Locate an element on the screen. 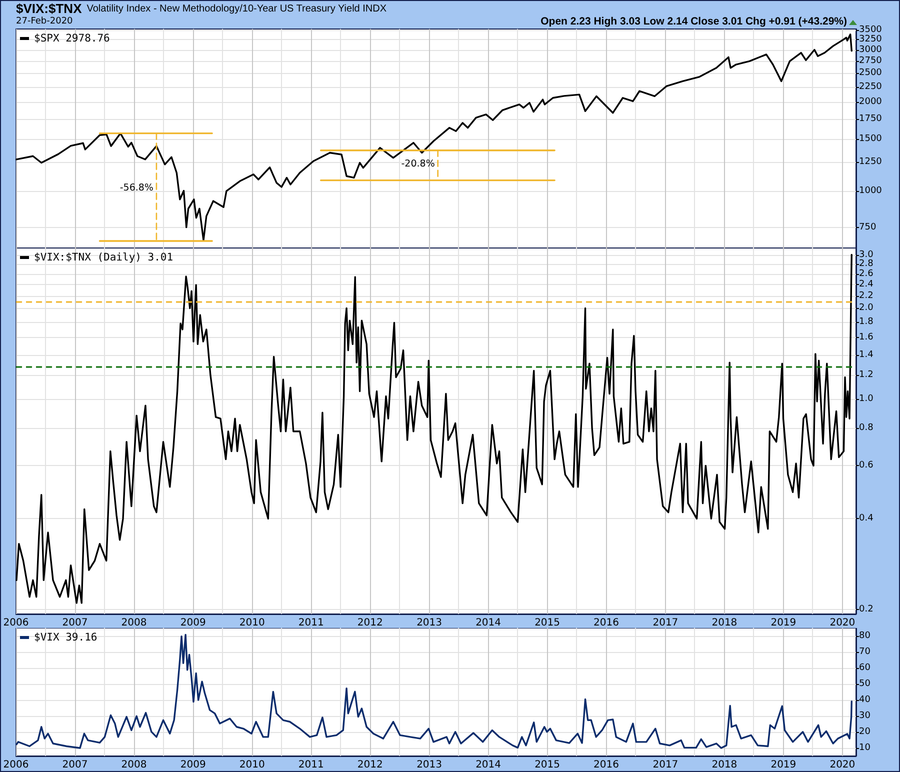  y-tick-label: 1.6 is located at coordinates (866, 337).